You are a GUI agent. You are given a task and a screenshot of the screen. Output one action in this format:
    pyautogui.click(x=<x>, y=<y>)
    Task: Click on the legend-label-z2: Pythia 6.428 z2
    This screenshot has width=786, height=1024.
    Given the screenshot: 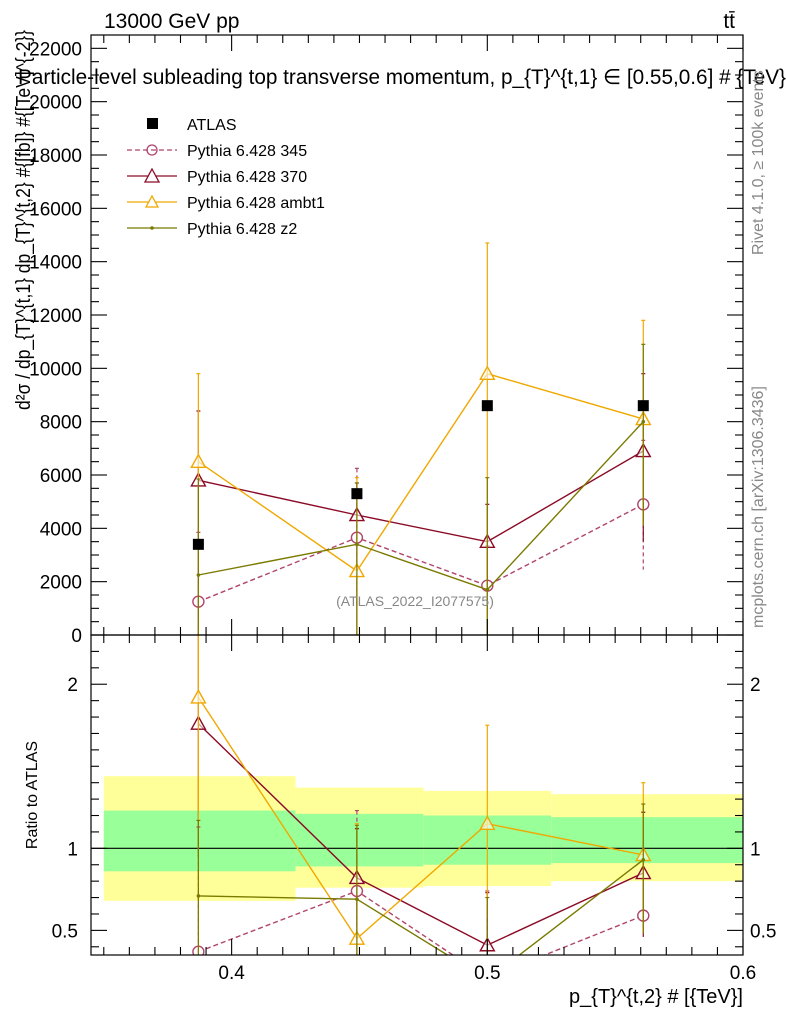 What is the action you would take?
    pyautogui.click(x=242, y=229)
    